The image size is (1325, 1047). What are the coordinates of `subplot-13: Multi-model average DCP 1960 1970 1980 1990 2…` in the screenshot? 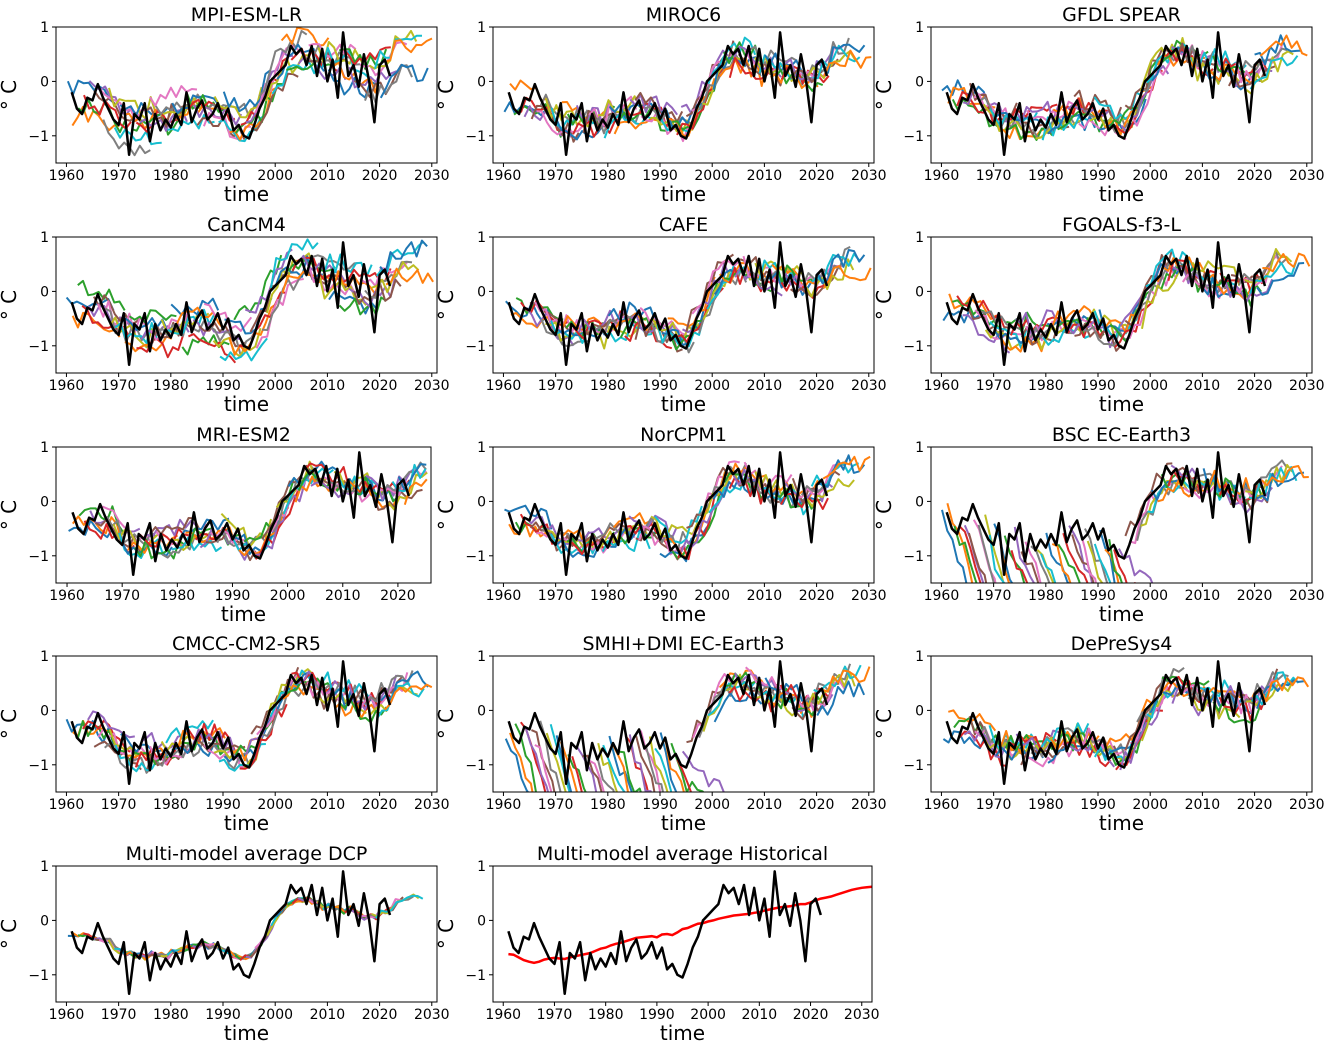 It's located at (225, 944).